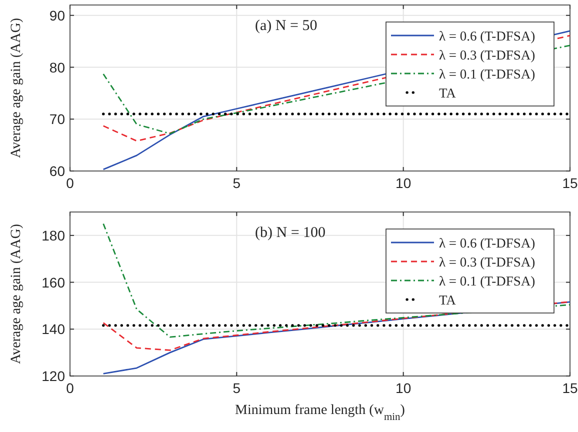  I want to click on annotation: (b) N = 100, so click(290, 233).